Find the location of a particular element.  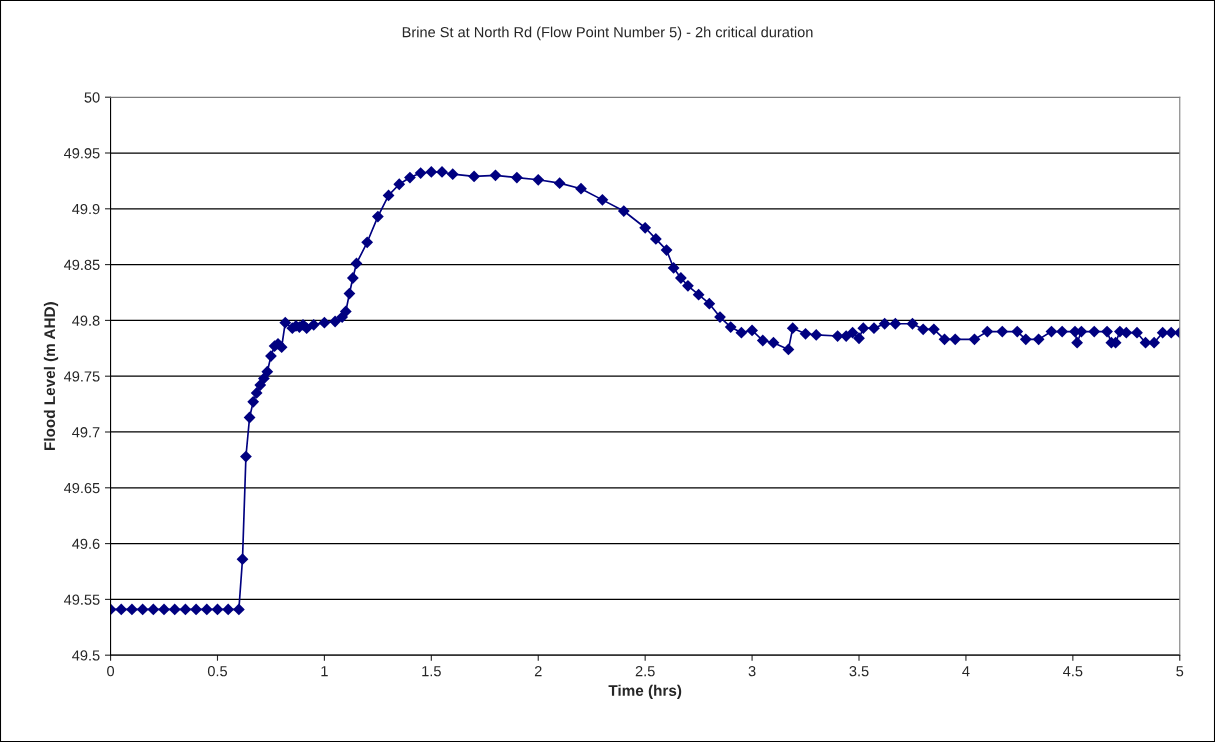

x-tick-label: 1.5 is located at coordinates (431, 671).